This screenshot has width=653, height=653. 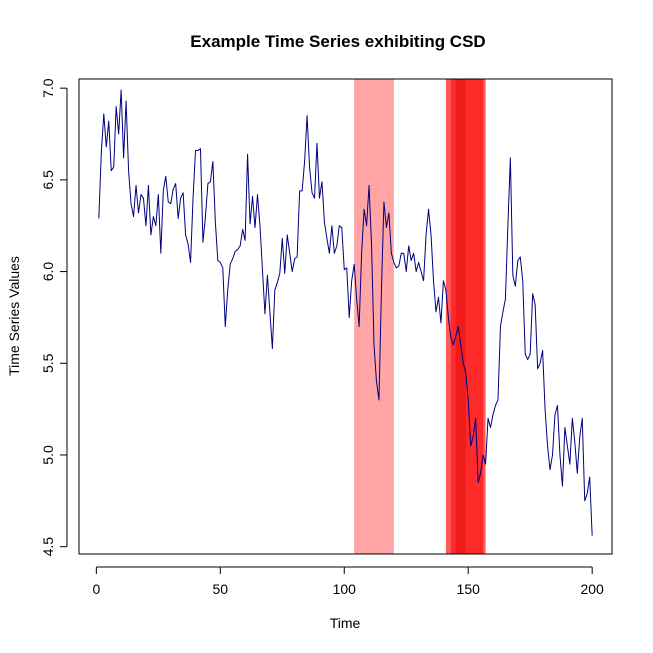 What do you see at coordinates (48, 547) in the screenshot?
I see `y-tick-label: 4.5` at bounding box center [48, 547].